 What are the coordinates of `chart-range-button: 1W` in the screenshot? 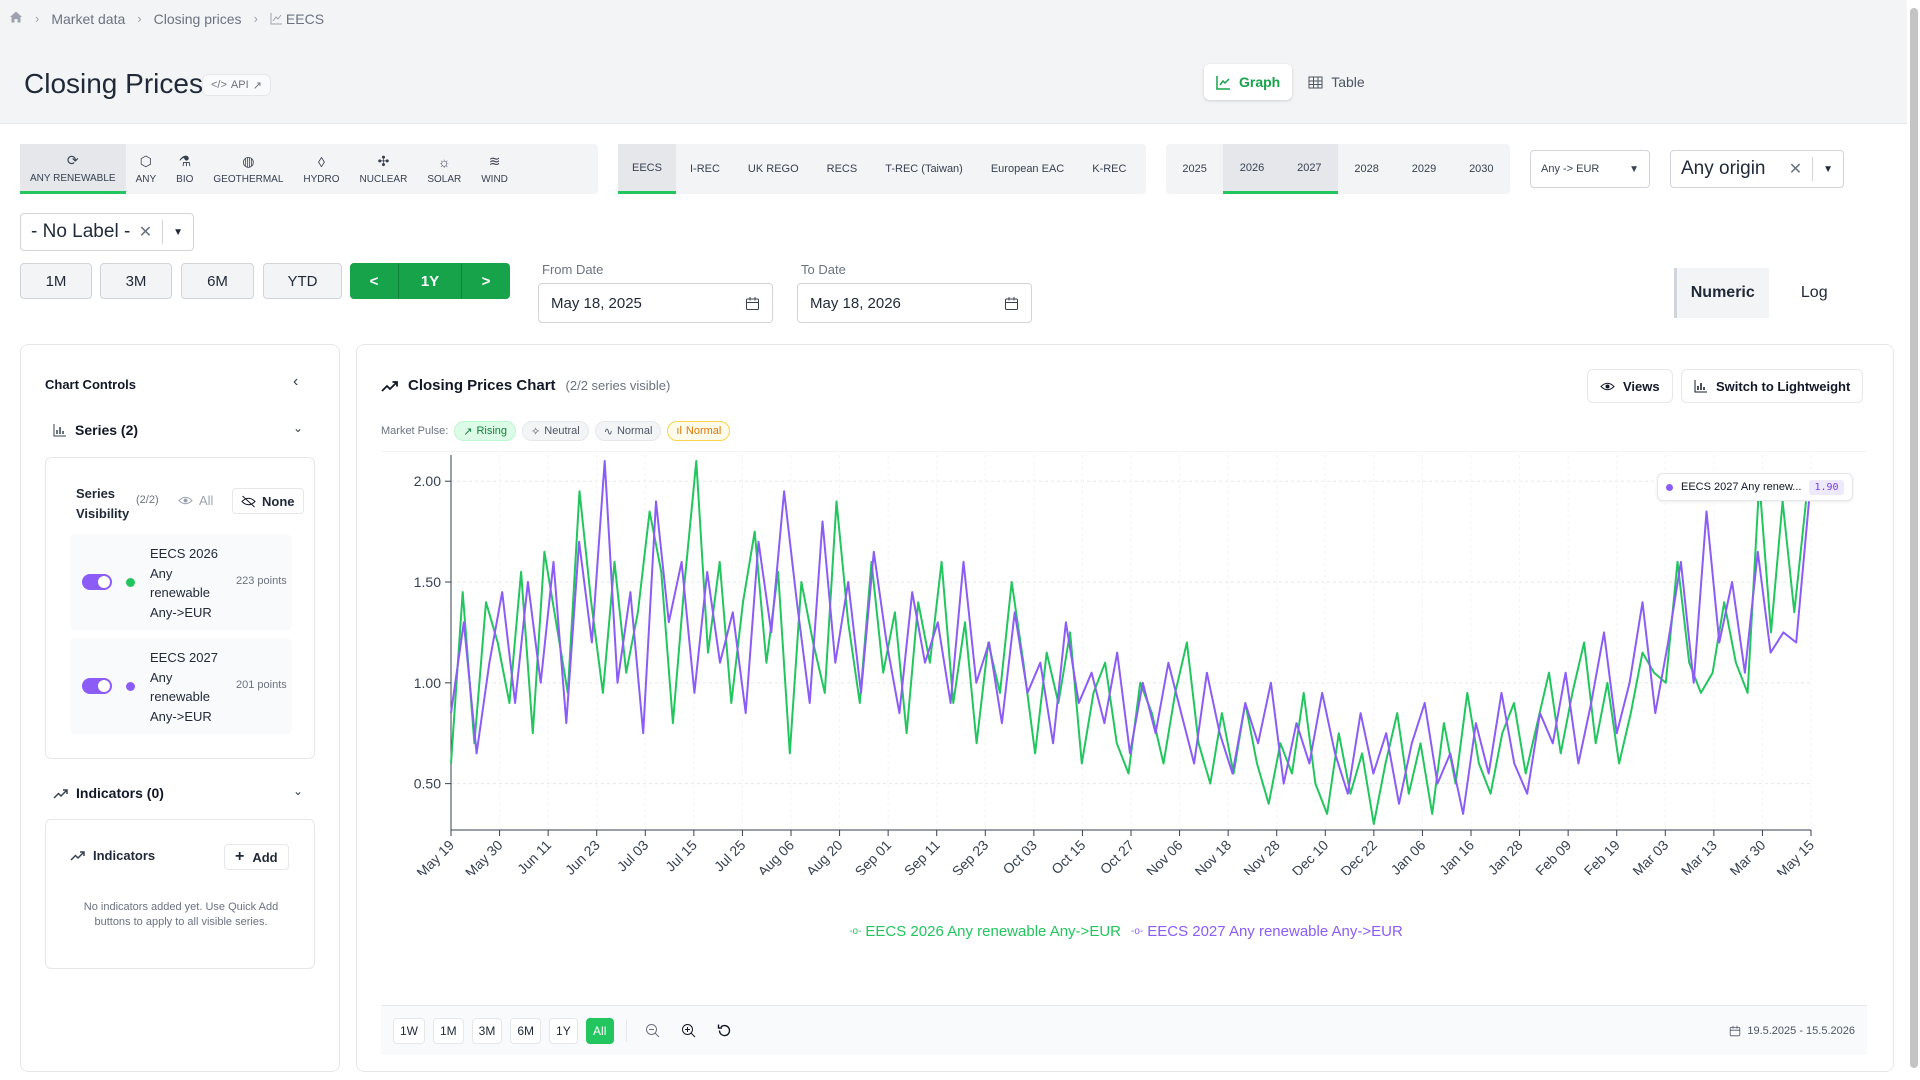 It's located at (409, 1030).